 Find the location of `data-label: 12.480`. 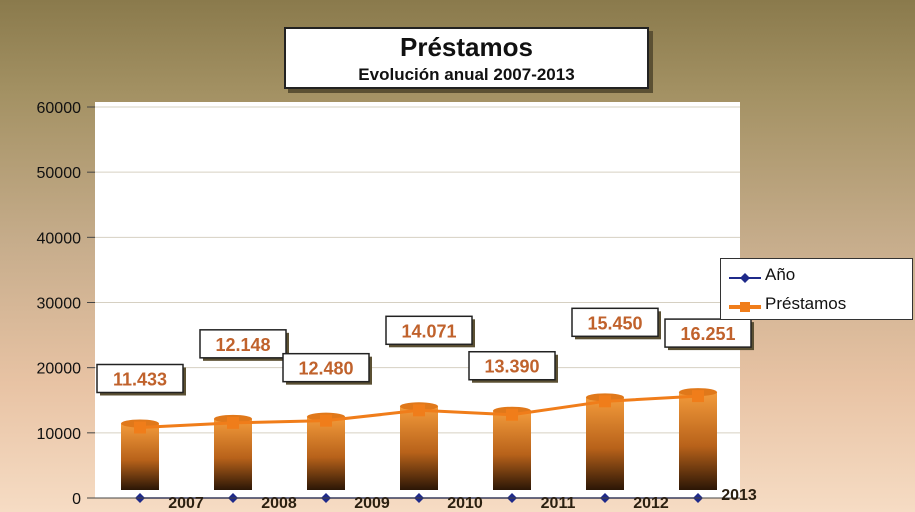

data-label: 12.480 is located at coordinates (327, 368).